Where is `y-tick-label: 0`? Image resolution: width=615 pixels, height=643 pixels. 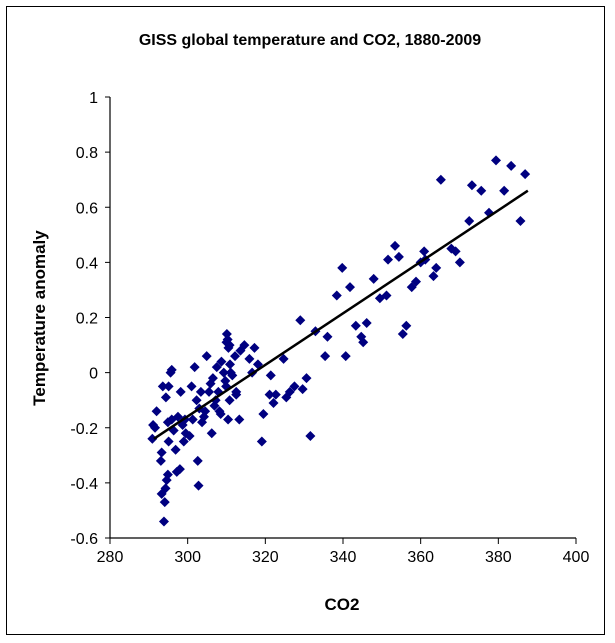 y-tick-label: 0 is located at coordinates (93, 374).